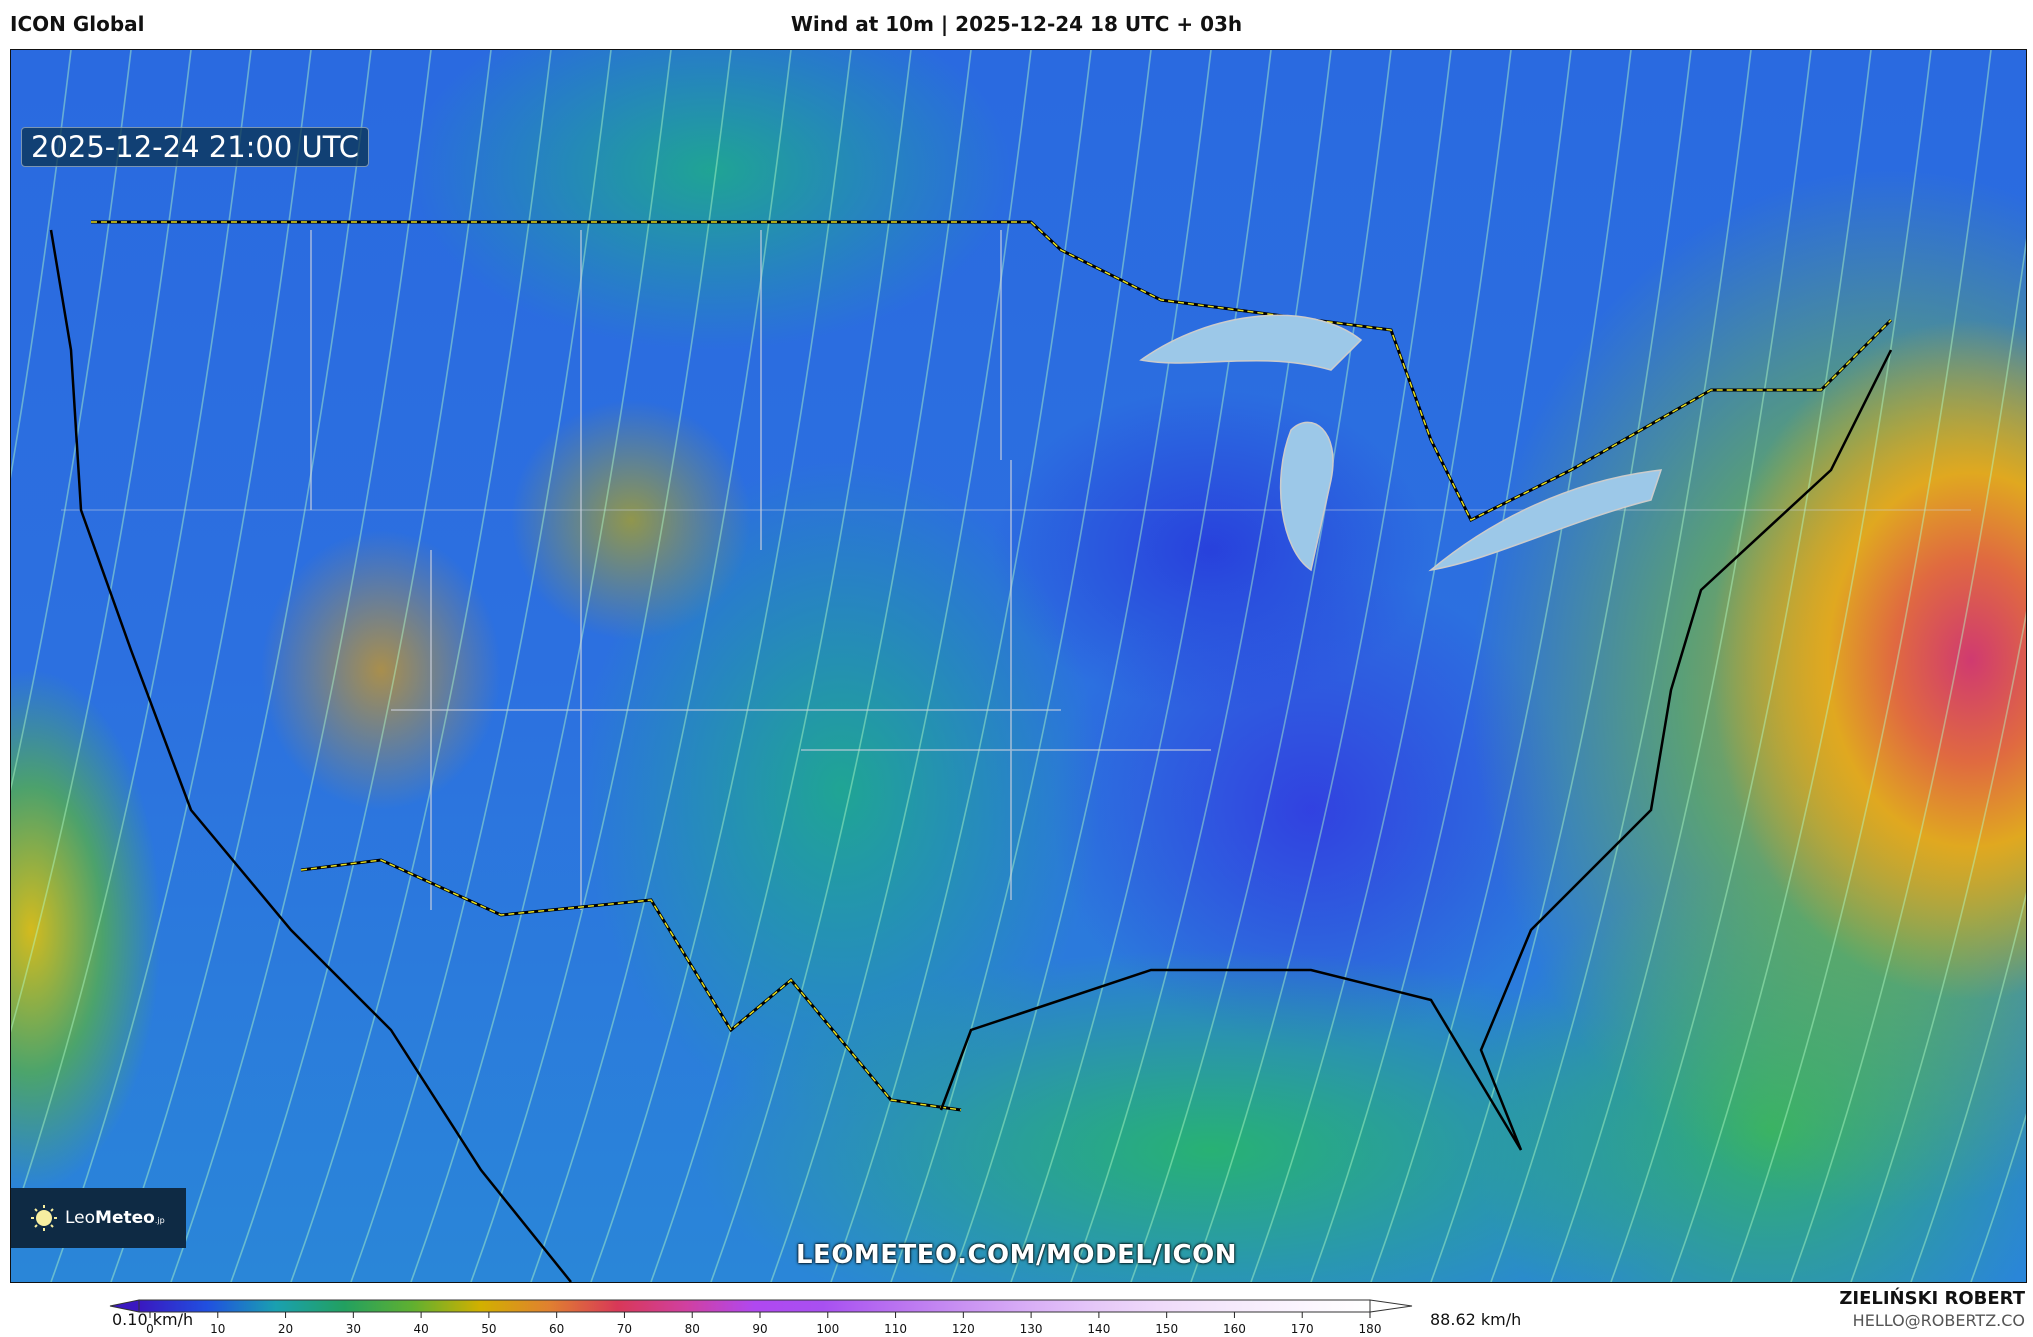  I want to click on author-credit: ZIELIŃSKI ROBERT, so click(1932, 1298).